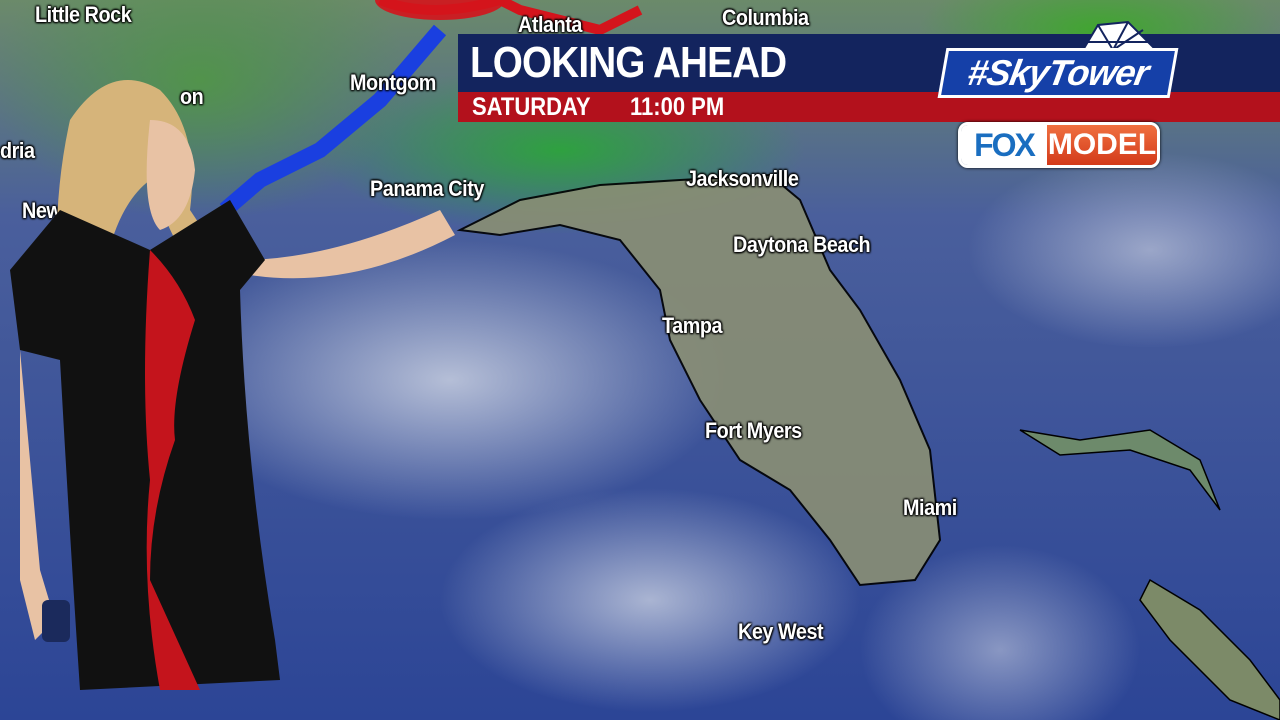 The height and width of the screenshot is (720, 1280). Describe the element at coordinates (531, 107) in the screenshot. I see `forecast-day: SATURDAY` at that location.